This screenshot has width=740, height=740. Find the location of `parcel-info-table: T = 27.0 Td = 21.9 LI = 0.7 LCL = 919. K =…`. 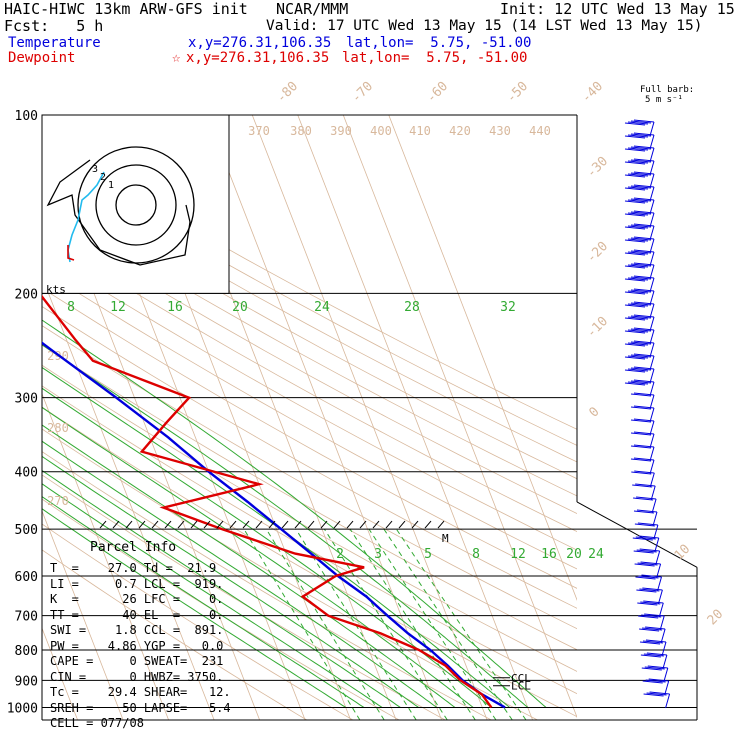

parcel-info-table: T = 27.0 Td = 21.9 LI = 0.7 LCL = 919. K =… is located at coordinates (140, 646).